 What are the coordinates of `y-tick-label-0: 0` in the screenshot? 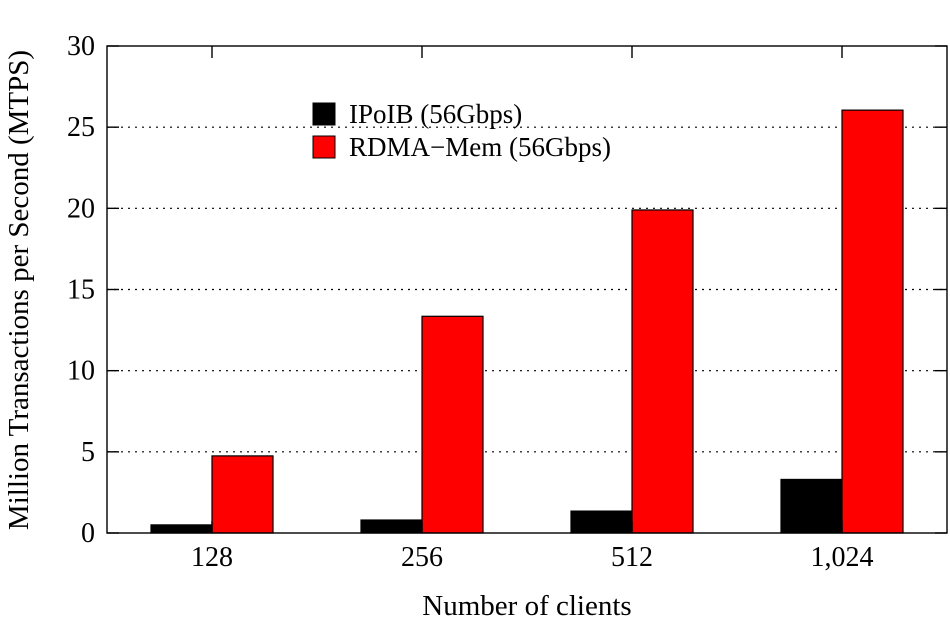 It's located at (88, 533).